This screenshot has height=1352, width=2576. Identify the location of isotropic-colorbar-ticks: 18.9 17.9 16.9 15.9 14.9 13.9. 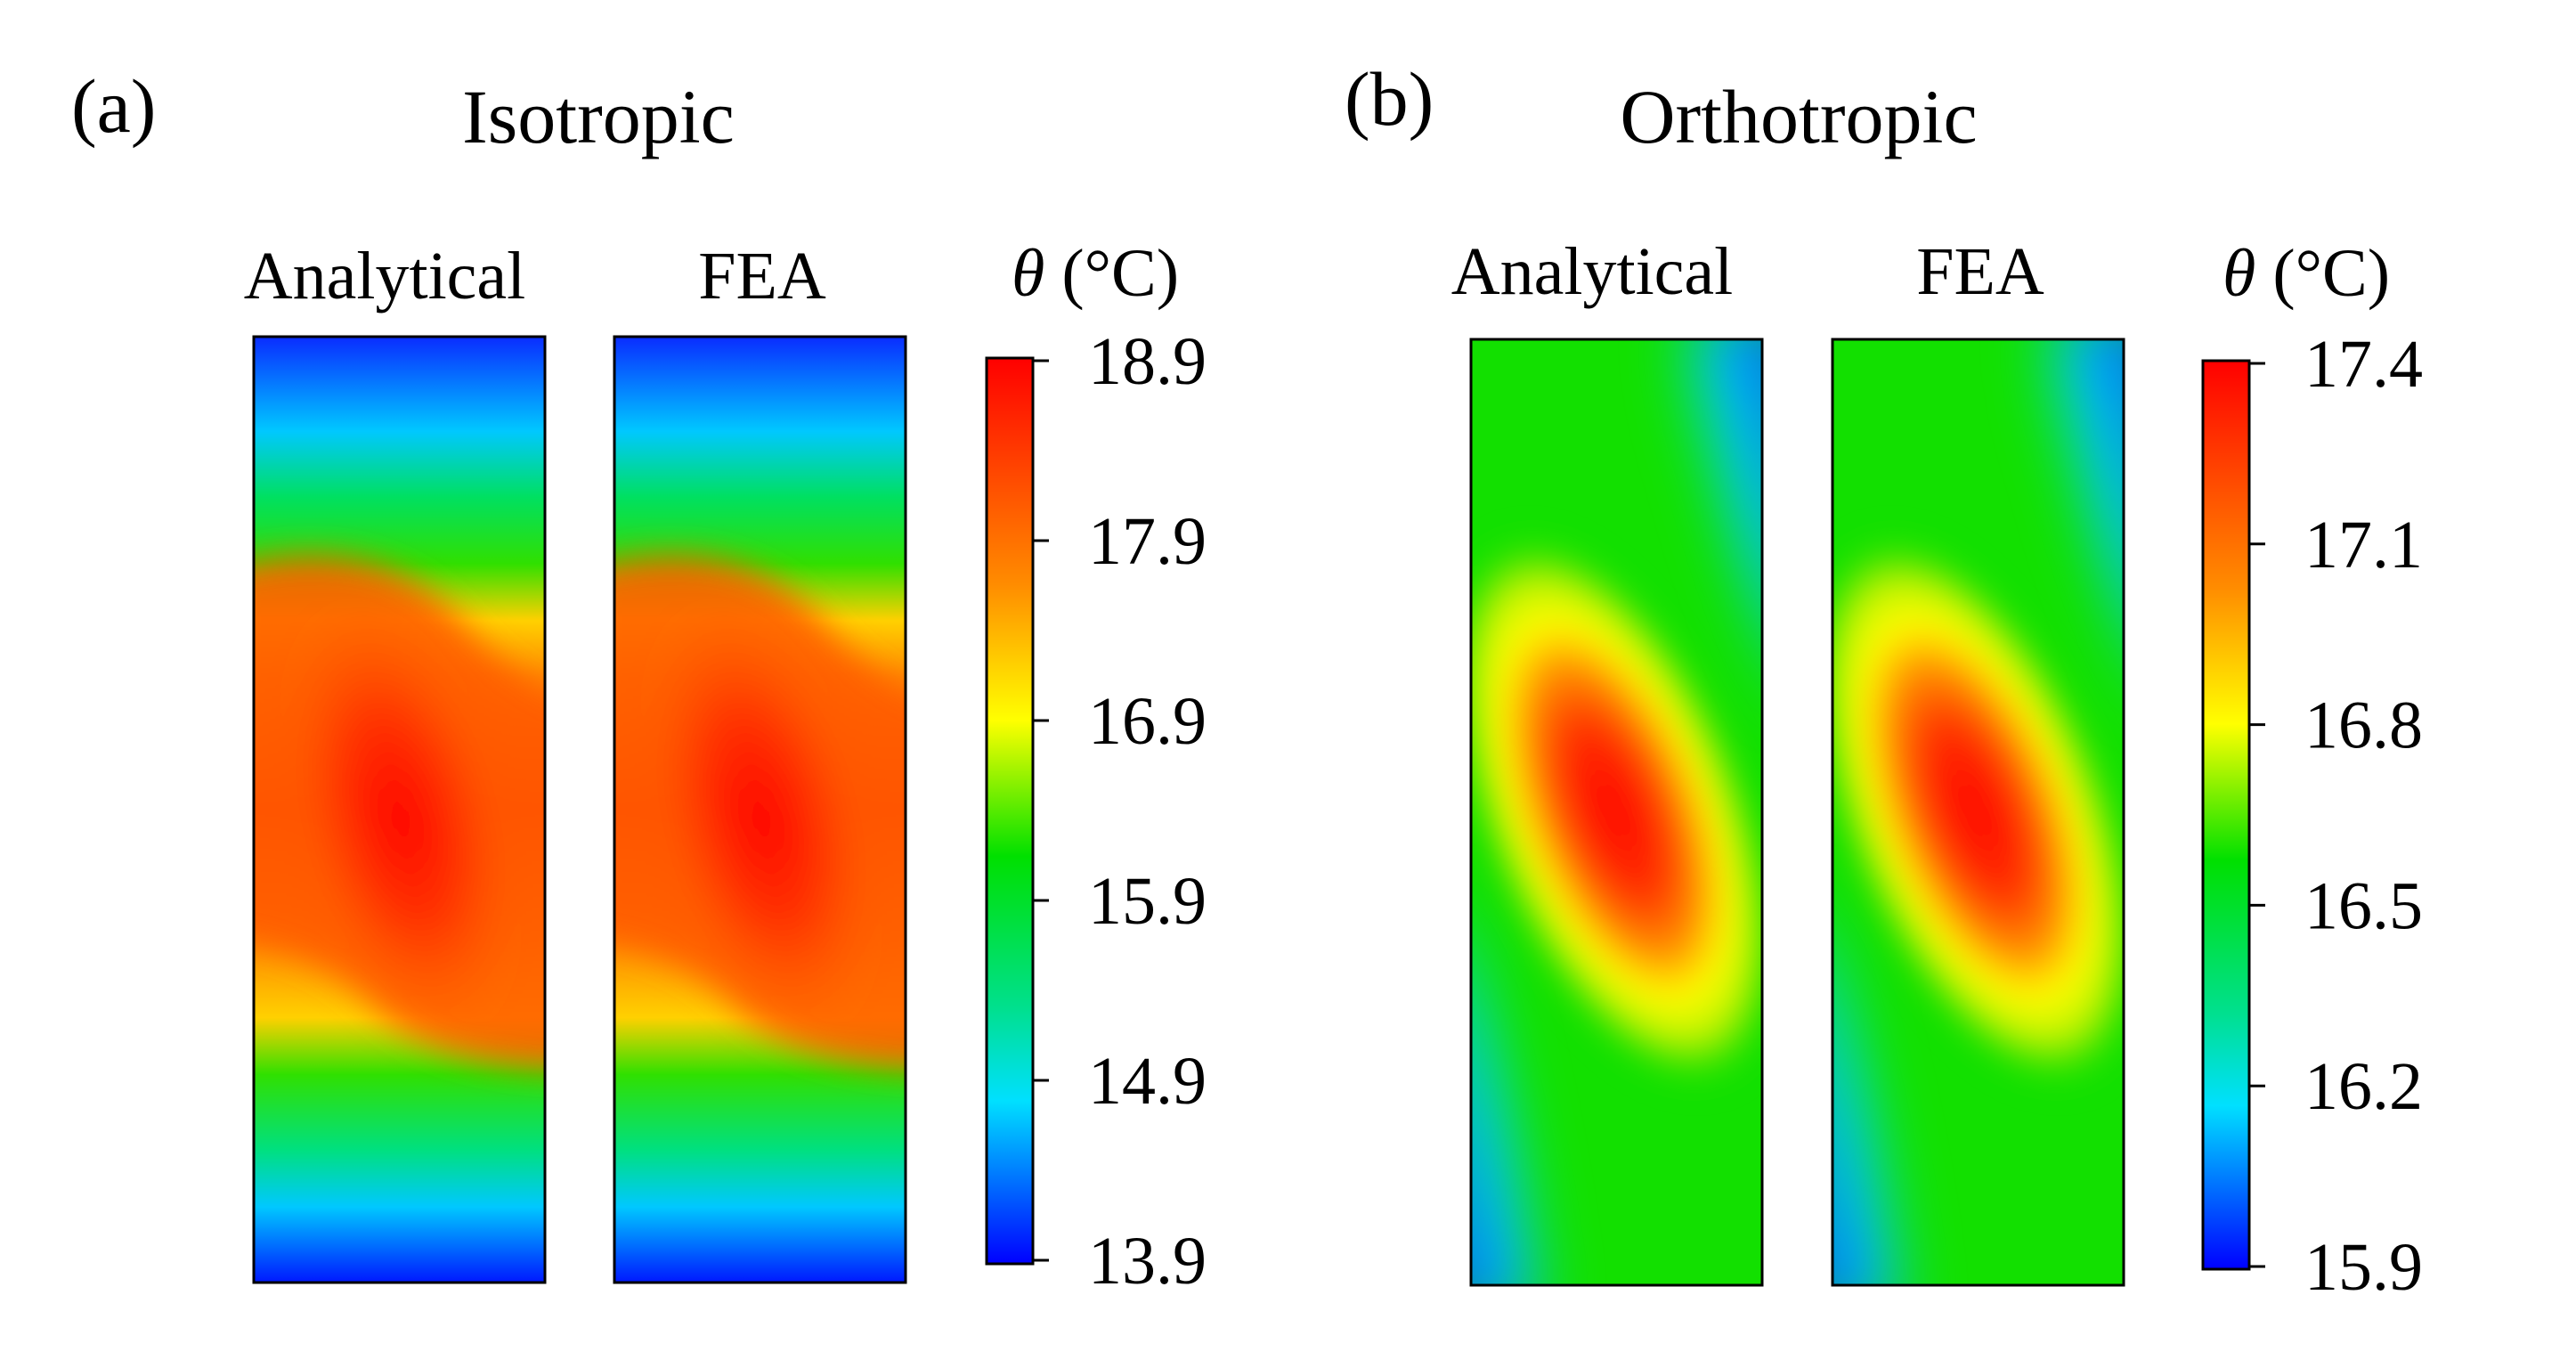
(1120, 811).